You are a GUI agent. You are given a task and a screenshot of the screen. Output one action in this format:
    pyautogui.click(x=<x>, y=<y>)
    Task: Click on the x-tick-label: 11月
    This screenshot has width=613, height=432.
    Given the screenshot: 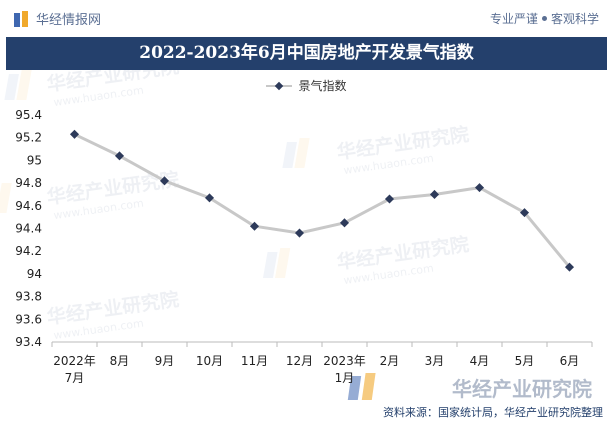 What is the action you would take?
    pyautogui.click(x=254, y=361)
    